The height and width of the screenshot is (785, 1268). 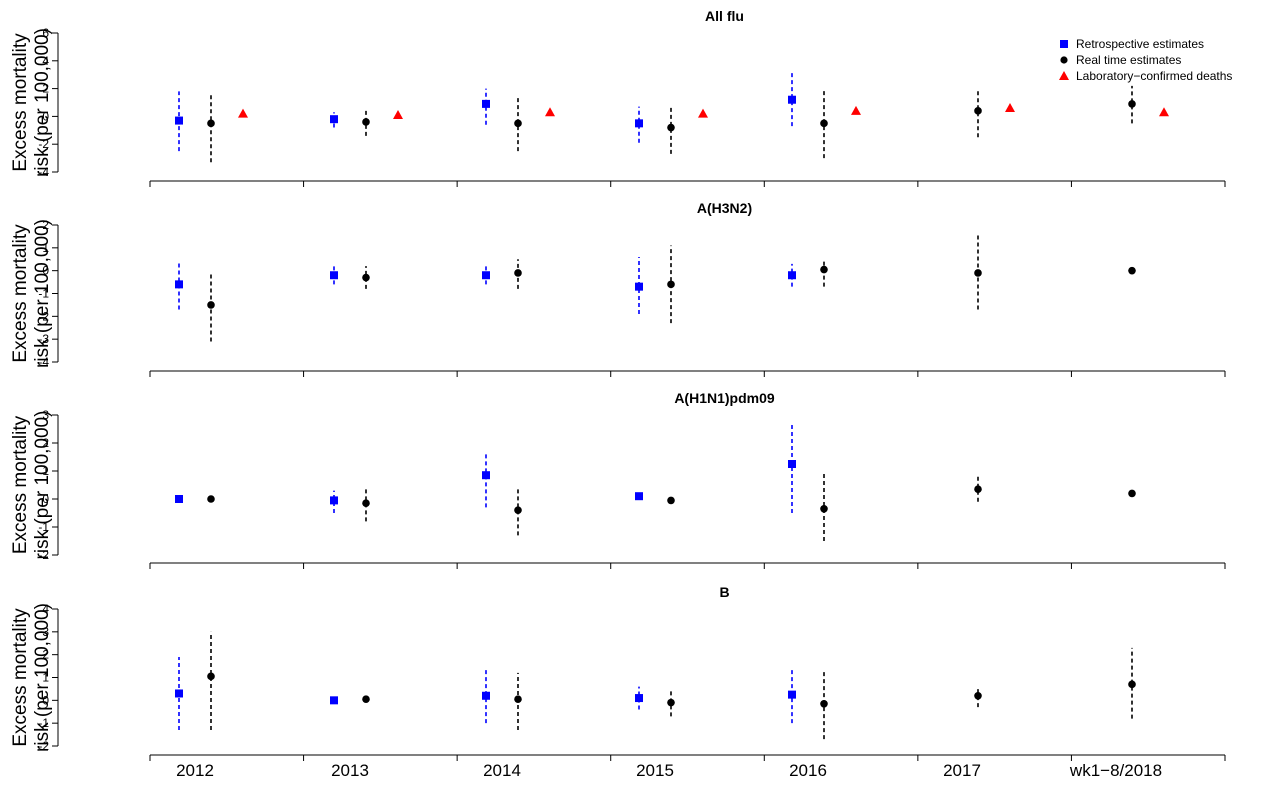 What do you see at coordinates (350, 770) in the screenshot?
I see `x-tick-label: 2013` at bounding box center [350, 770].